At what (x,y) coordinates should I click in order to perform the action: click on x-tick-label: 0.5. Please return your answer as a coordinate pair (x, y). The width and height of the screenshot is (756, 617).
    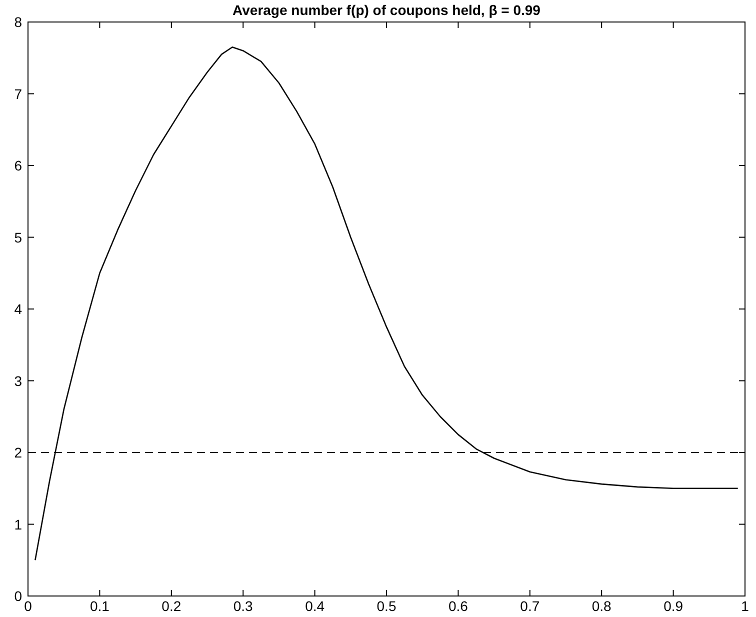
    Looking at the image, I should click on (386, 606).